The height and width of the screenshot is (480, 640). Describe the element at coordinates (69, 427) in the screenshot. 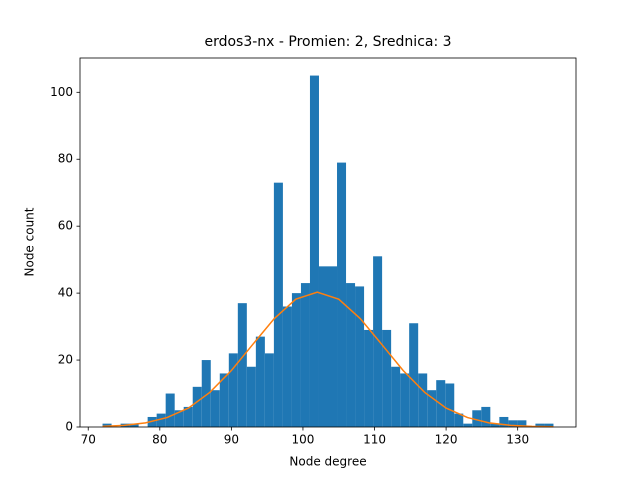

I see `y-tick-label: 0` at that location.